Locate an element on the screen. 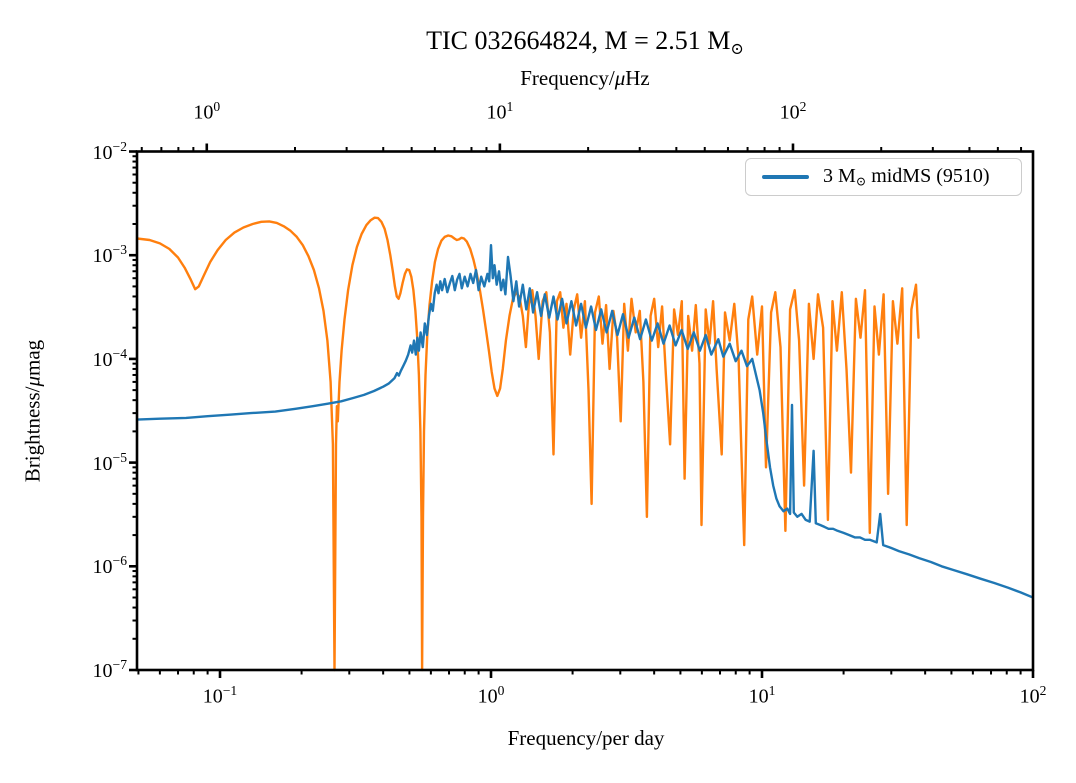 The image size is (1076, 783). legend: 3 M⊙ midMS (9510) is located at coordinates (883, 177).